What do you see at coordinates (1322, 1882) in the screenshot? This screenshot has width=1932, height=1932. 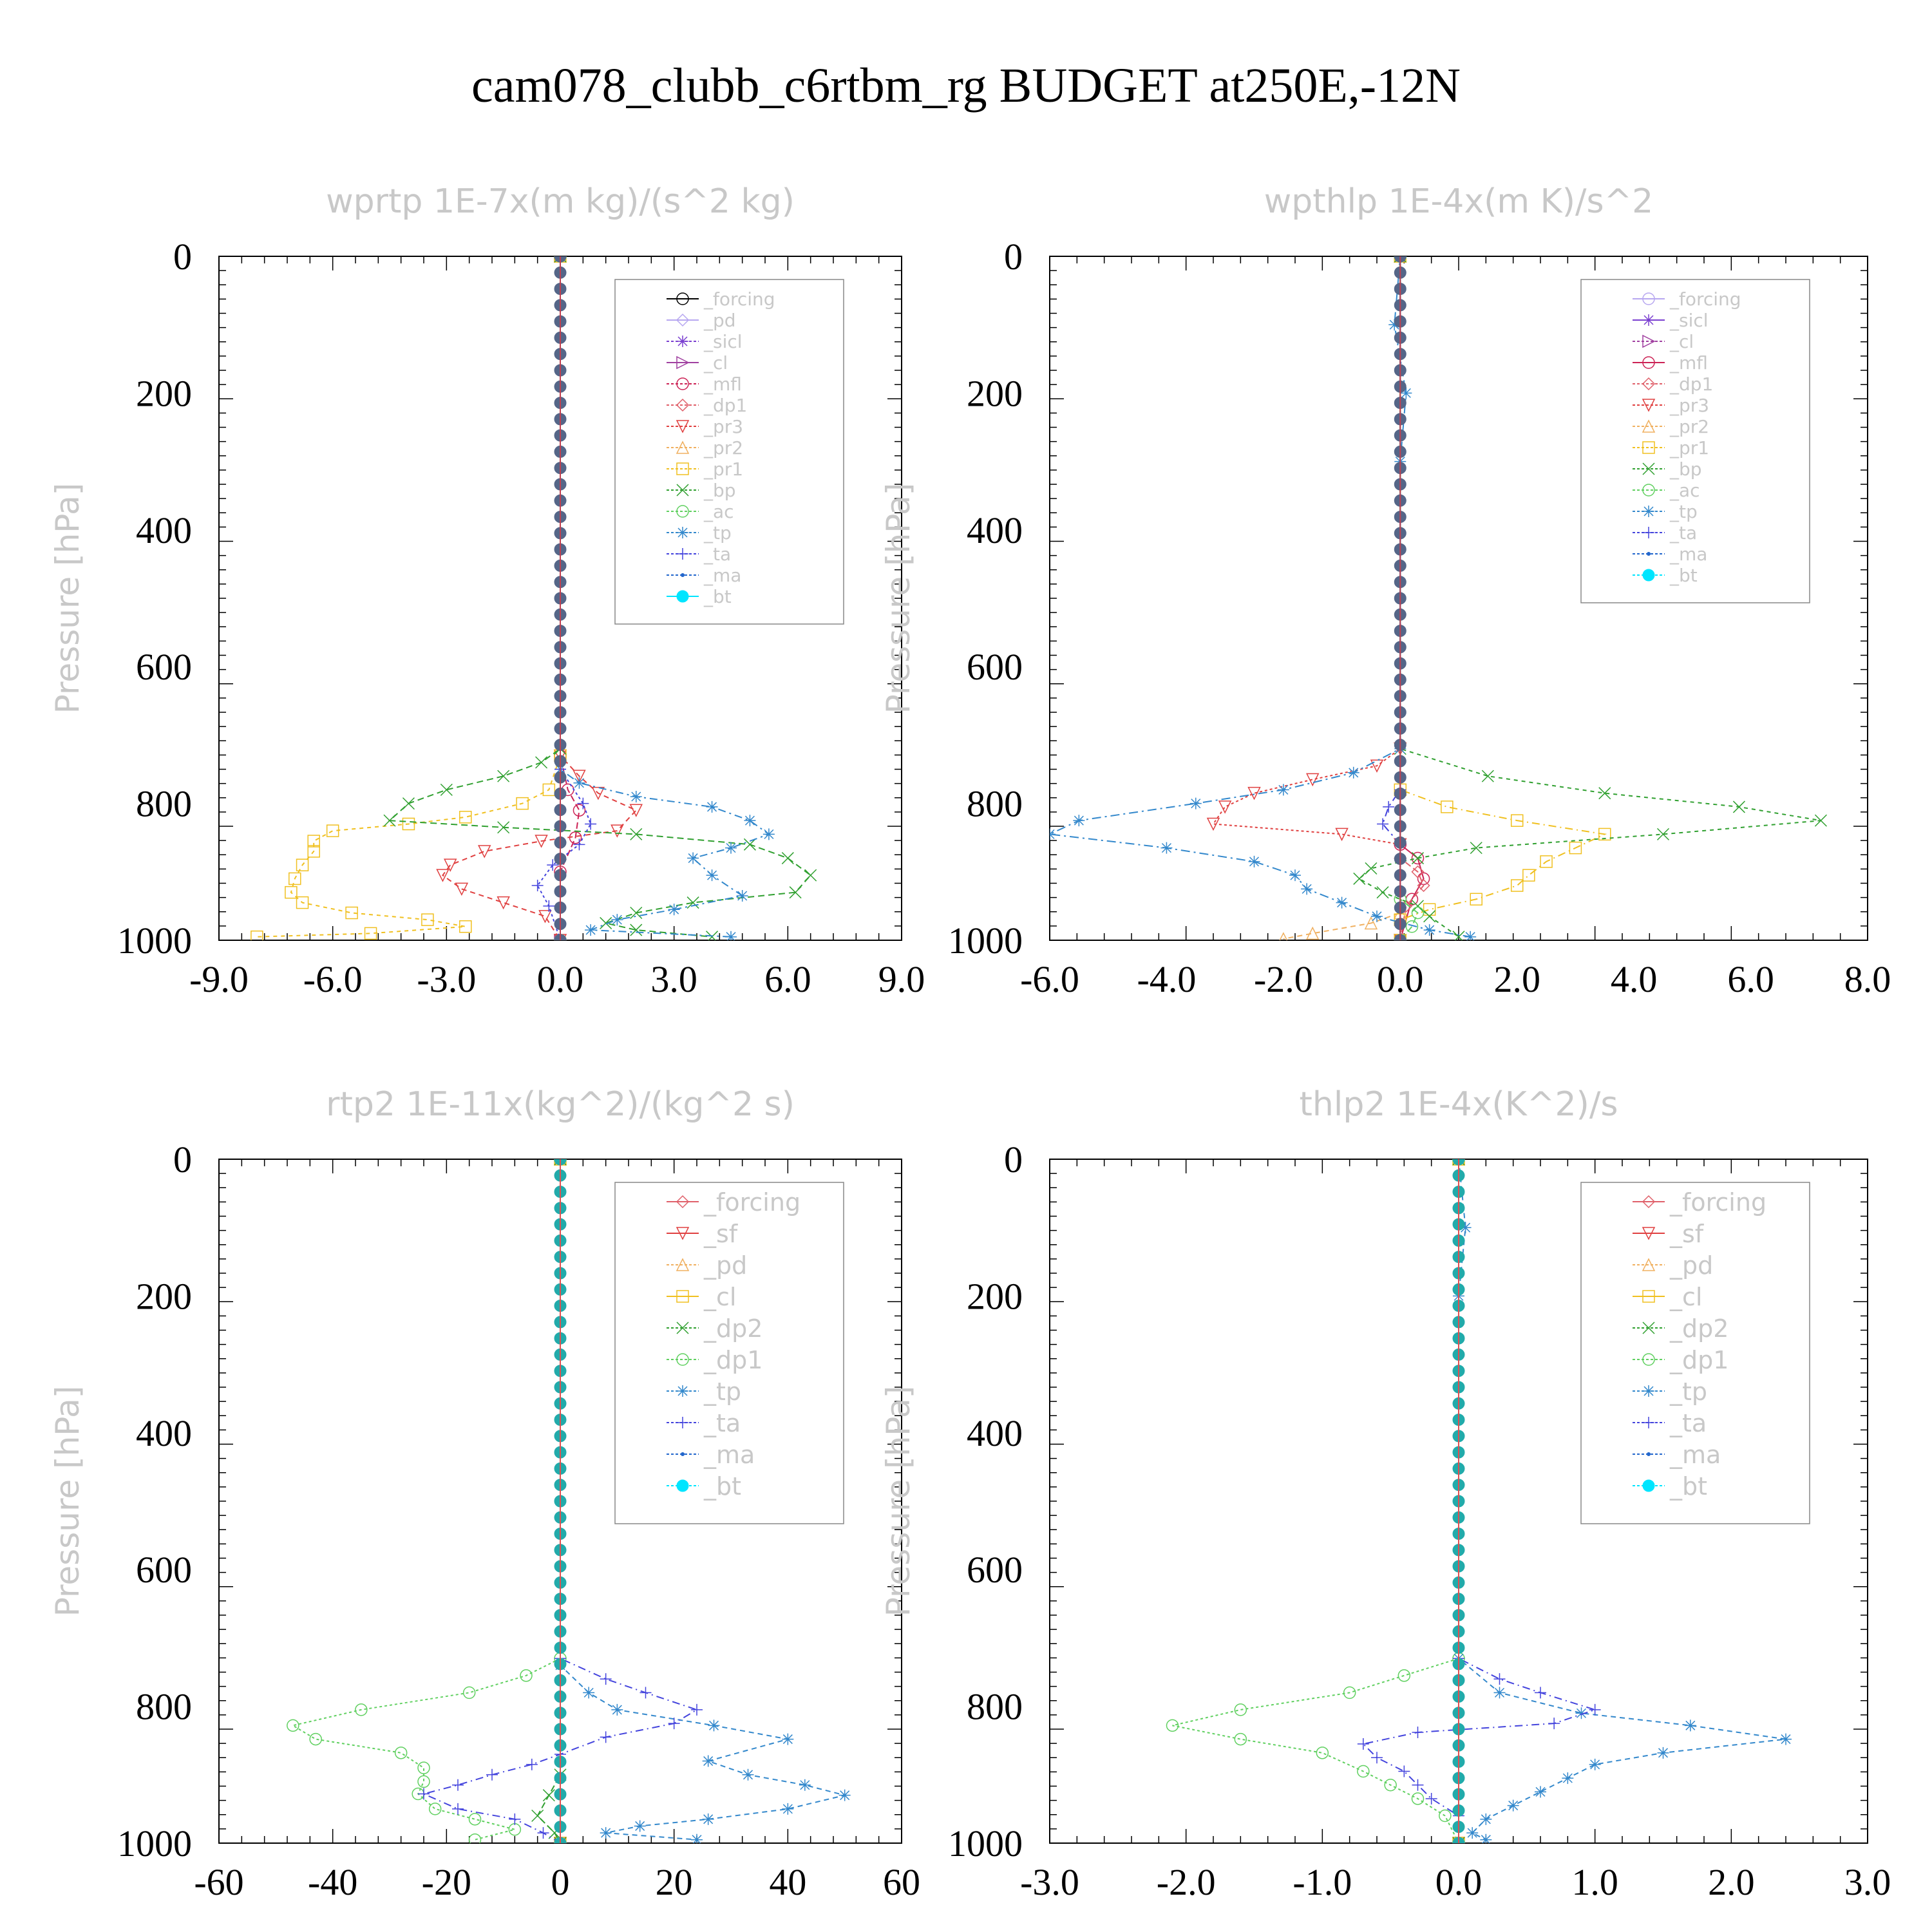 I see `x-tick-label: -1.0` at bounding box center [1322, 1882].